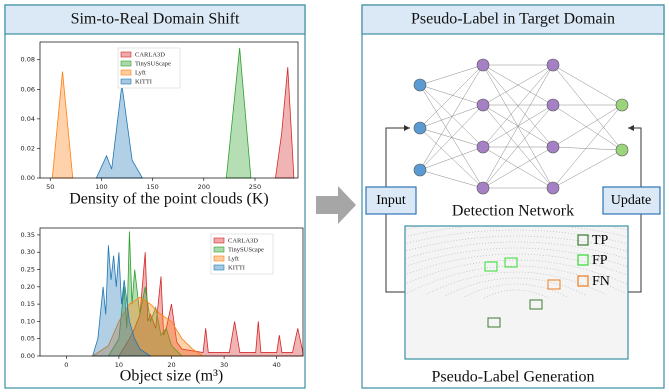 The image size is (669, 392). I want to click on network, so click(521, 126).